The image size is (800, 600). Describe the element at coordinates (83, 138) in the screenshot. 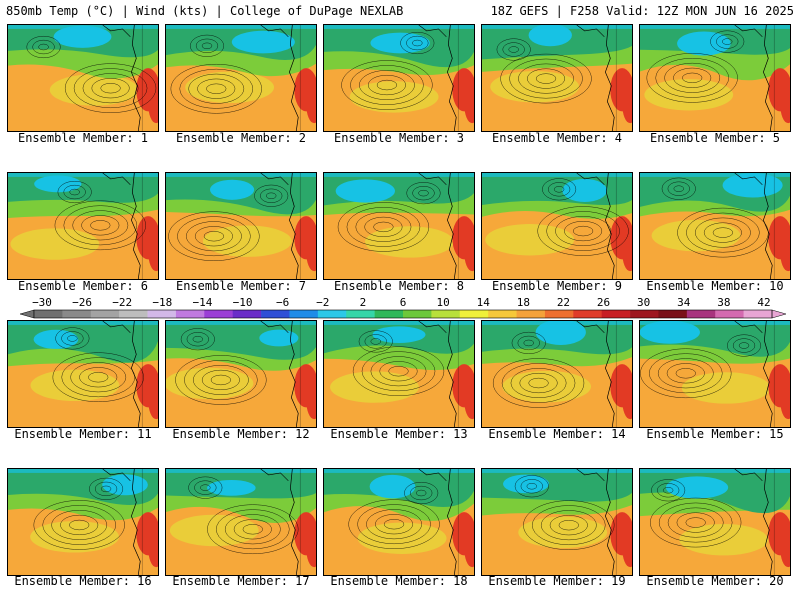

I see `ensemble-member-caption: Ensemble Member: 1` at that location.